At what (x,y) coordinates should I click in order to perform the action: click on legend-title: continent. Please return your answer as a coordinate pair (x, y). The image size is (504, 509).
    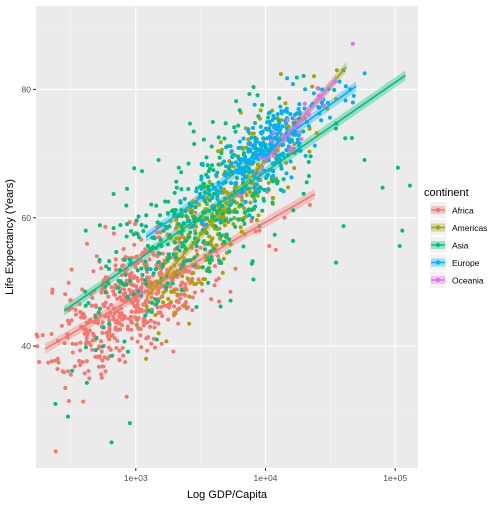
    Looking at the image, I should click on (446, 193).